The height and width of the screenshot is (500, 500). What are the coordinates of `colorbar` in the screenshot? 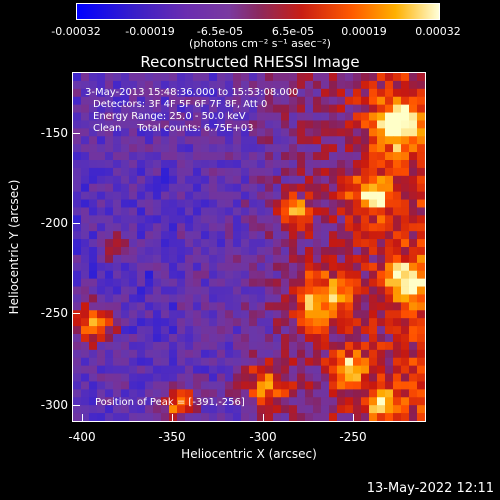 It's located at (258, 11).